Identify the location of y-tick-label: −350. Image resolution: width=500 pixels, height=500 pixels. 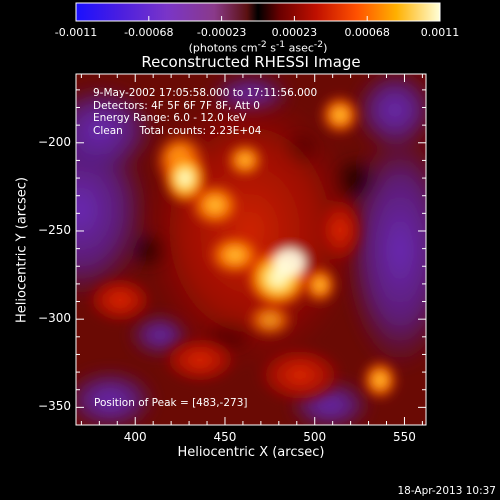
(54, 406).